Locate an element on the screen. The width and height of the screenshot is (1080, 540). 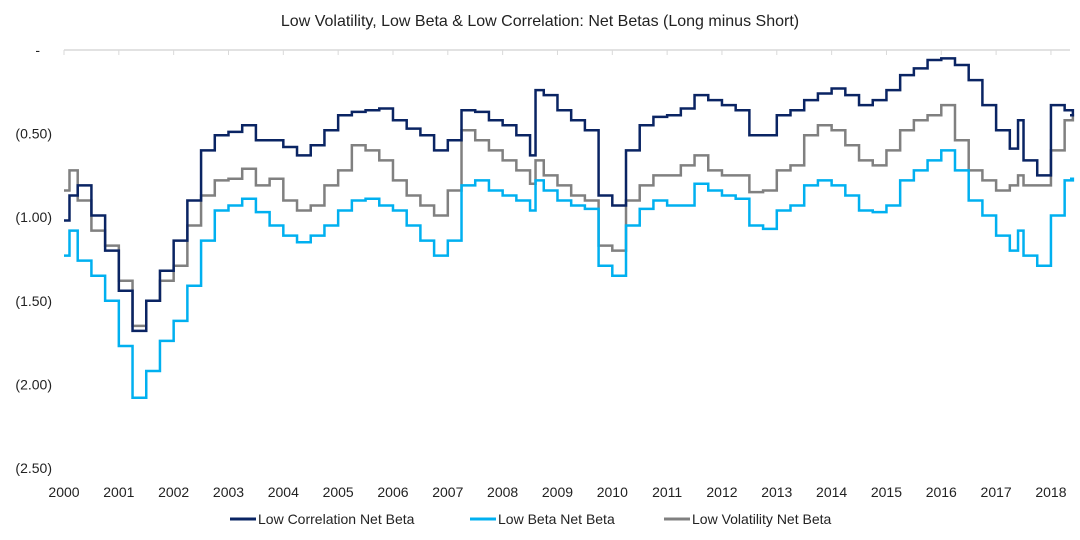
x-tick-label: 2008 is located at coordinates (502, 492).